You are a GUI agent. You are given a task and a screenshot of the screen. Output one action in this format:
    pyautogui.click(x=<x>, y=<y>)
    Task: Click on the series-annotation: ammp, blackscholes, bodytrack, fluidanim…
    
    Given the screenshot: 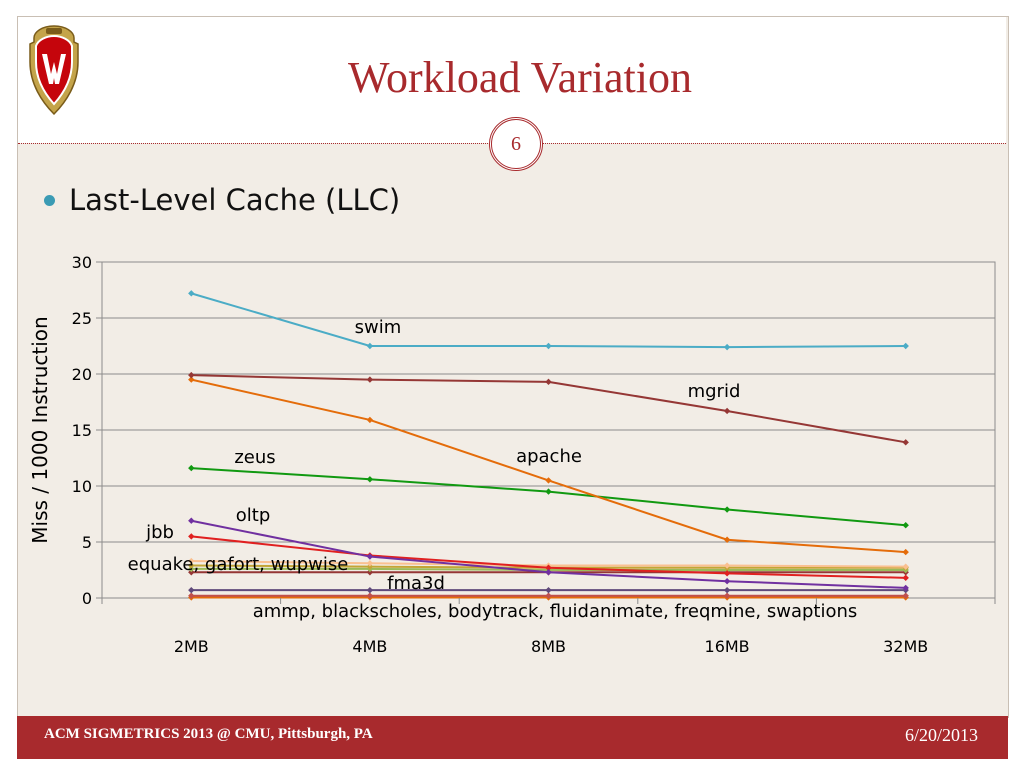 What is the action you would take?
    pyautogui.click(x=555, y=611)
    